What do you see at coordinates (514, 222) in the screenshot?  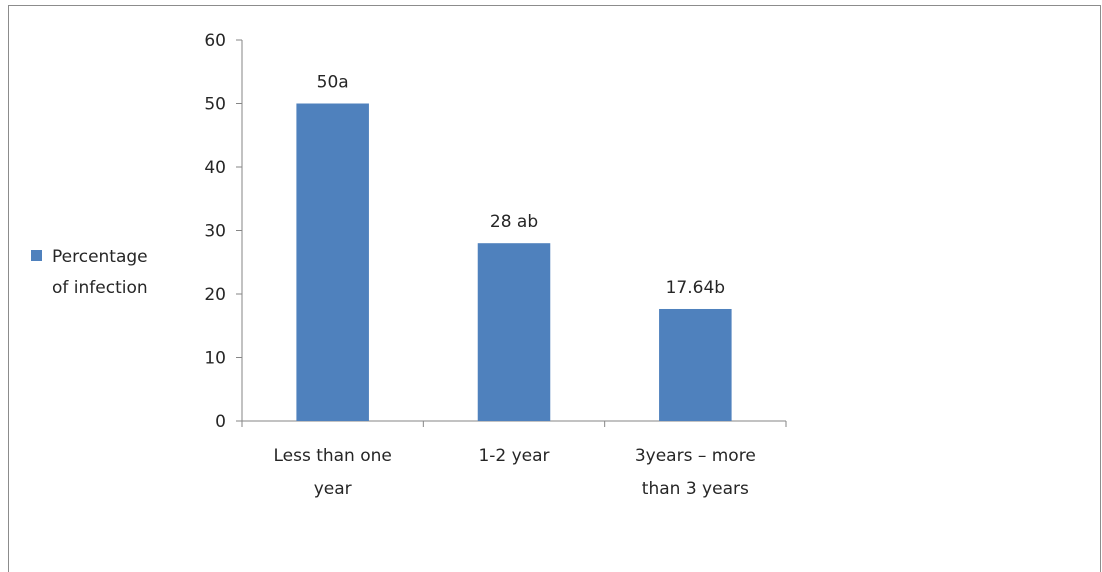 I see `data-label: 28 ab` at bounding box center [514, 222].